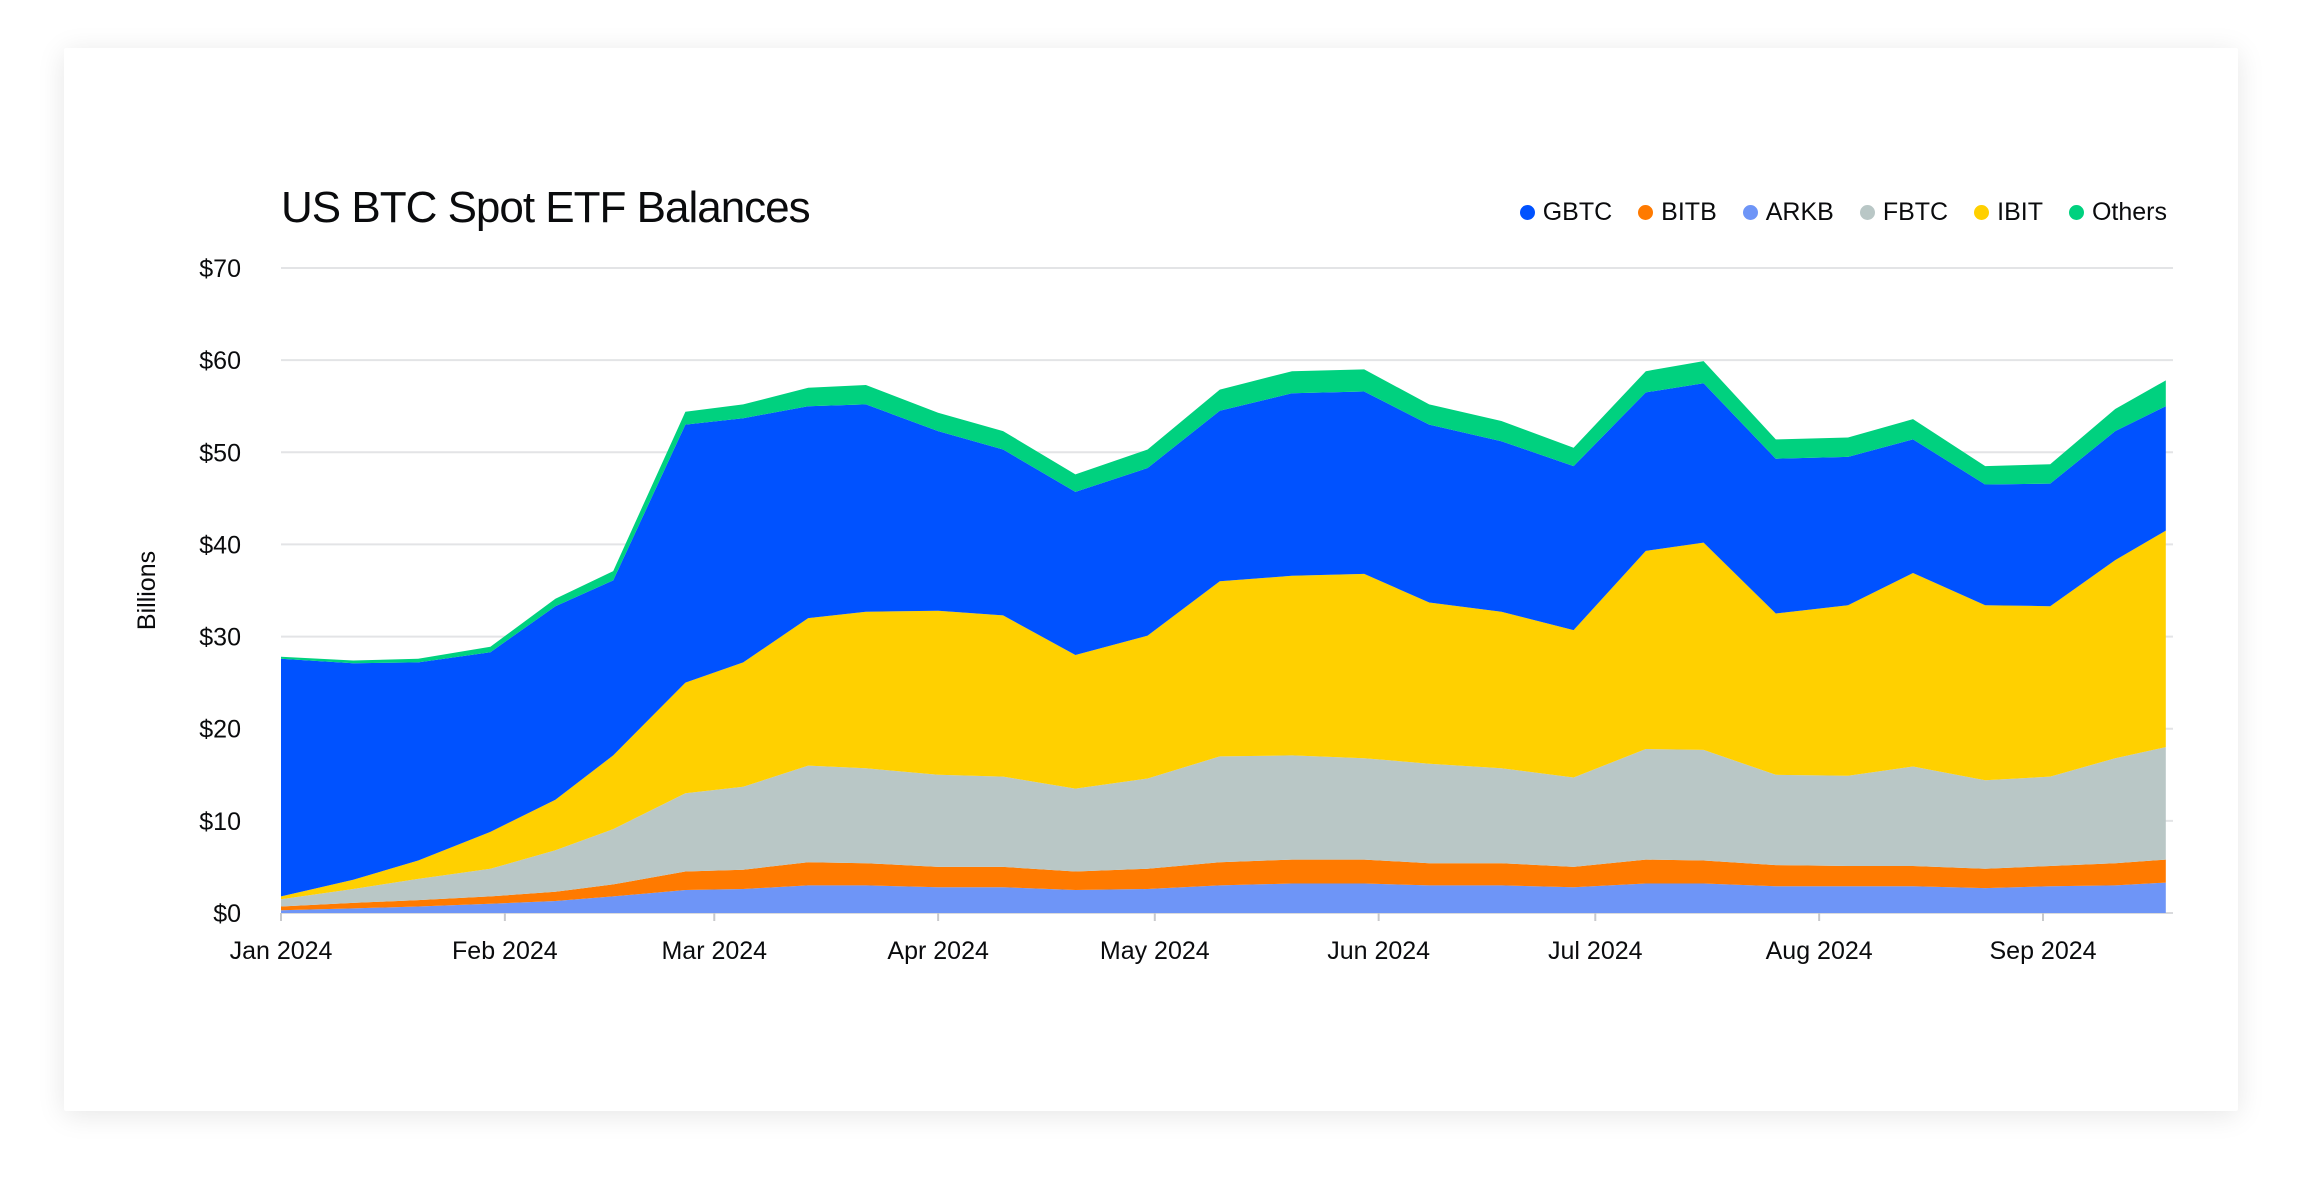  What do you see at coordinates (546, 207) in the screenshot?
I see `chart-title: US BTC Spot ETF Balances` at bounding box center [546, 207].